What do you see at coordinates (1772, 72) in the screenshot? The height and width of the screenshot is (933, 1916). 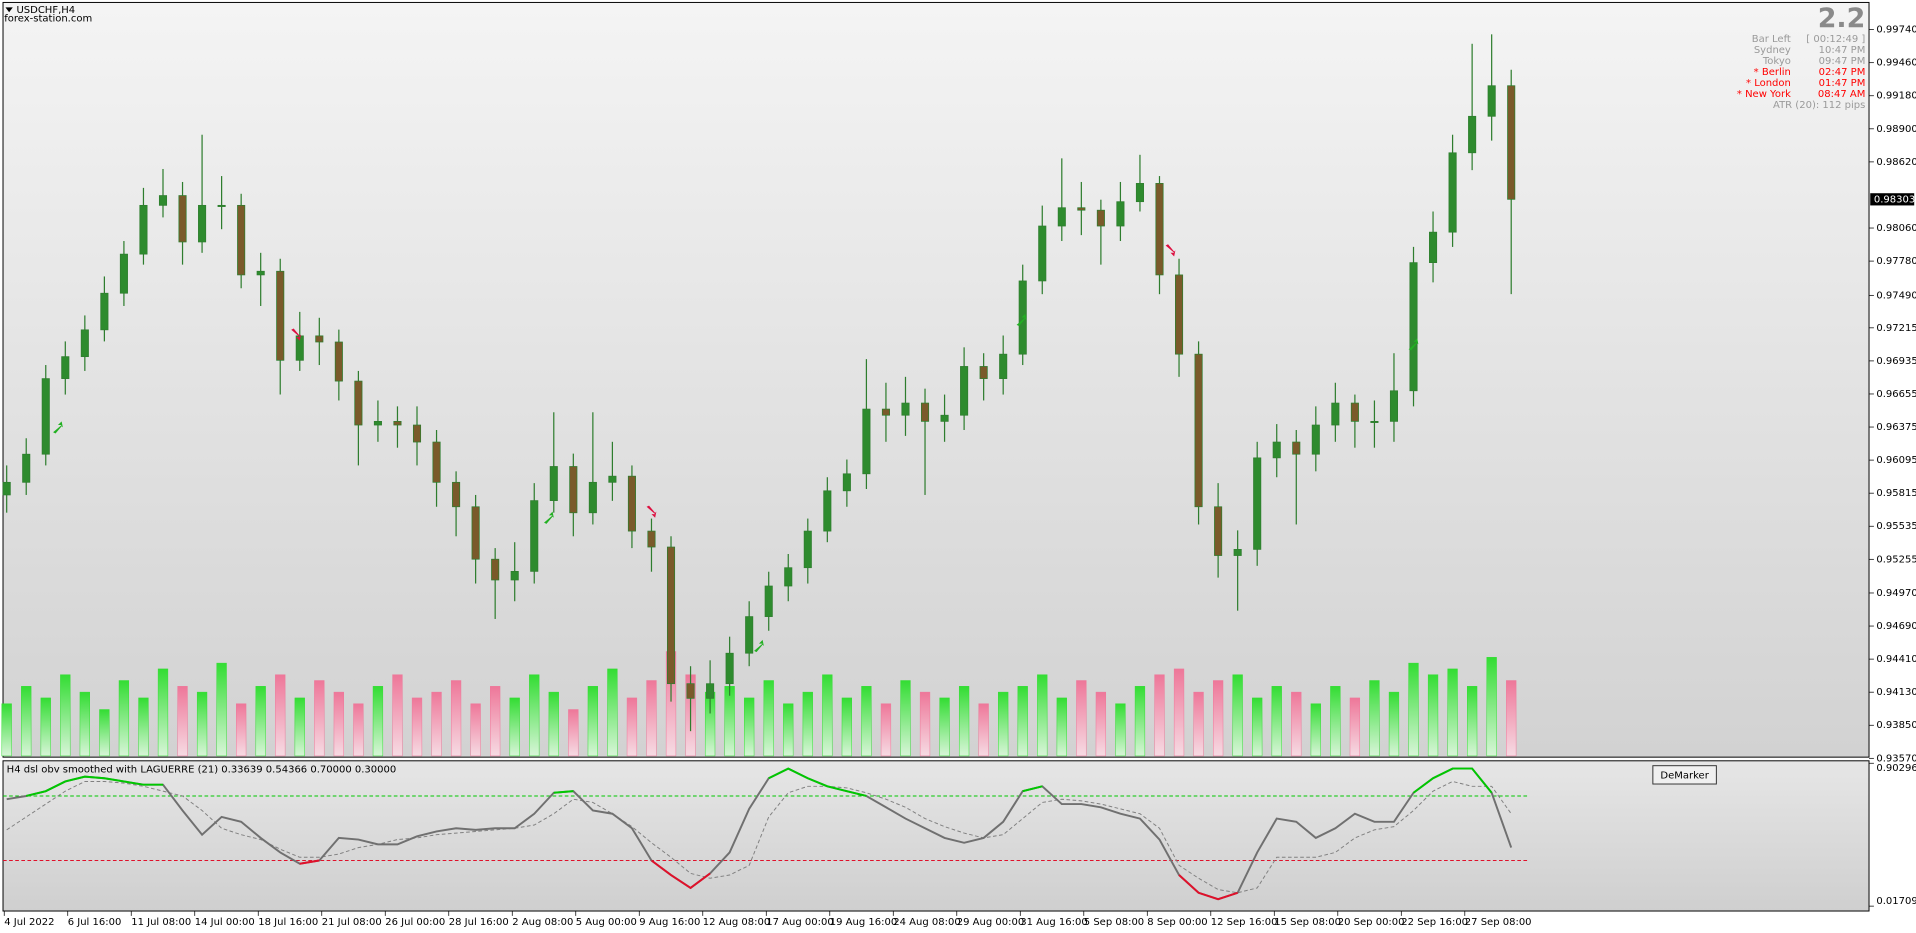 I see `session-name: * Berlin` at bounding box center [1772, 72].